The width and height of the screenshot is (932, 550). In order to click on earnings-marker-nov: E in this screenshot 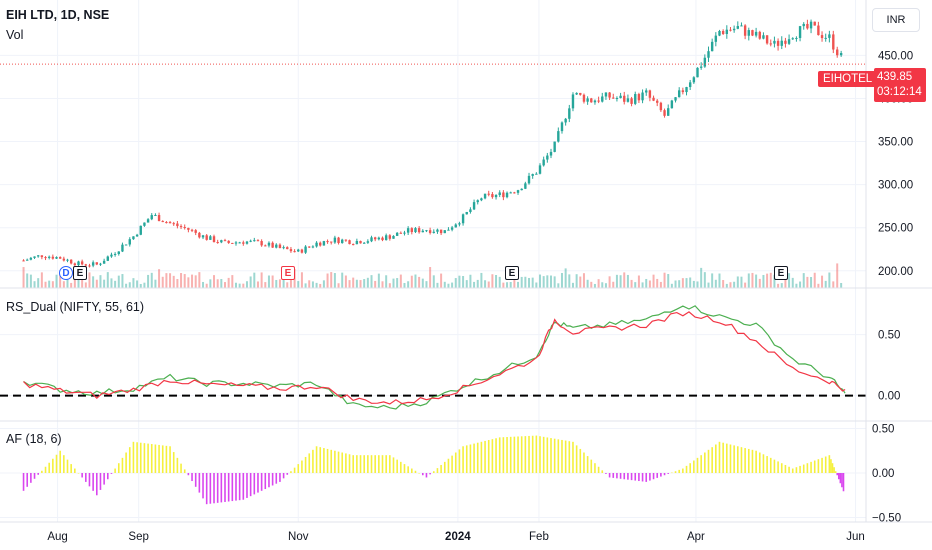, I will do `click(288, 273)`.